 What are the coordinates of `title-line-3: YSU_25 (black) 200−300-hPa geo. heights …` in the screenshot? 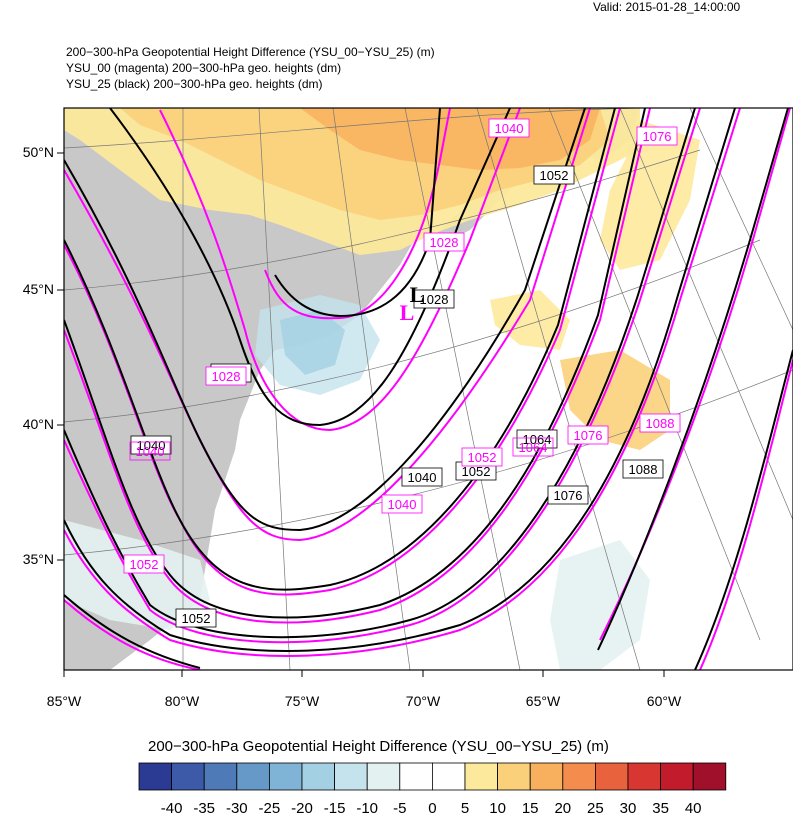 It's located at (194, 84).